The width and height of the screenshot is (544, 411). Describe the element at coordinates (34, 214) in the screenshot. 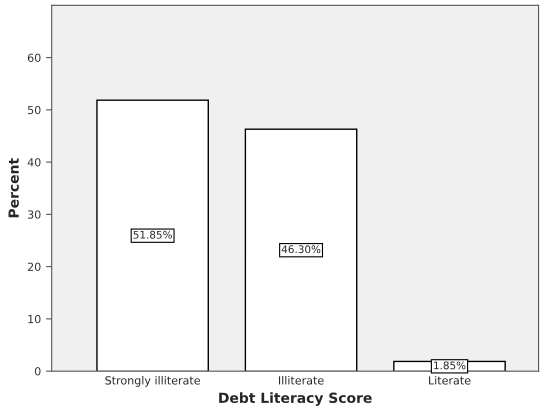

I see `y-tick-label: 30` at that location.